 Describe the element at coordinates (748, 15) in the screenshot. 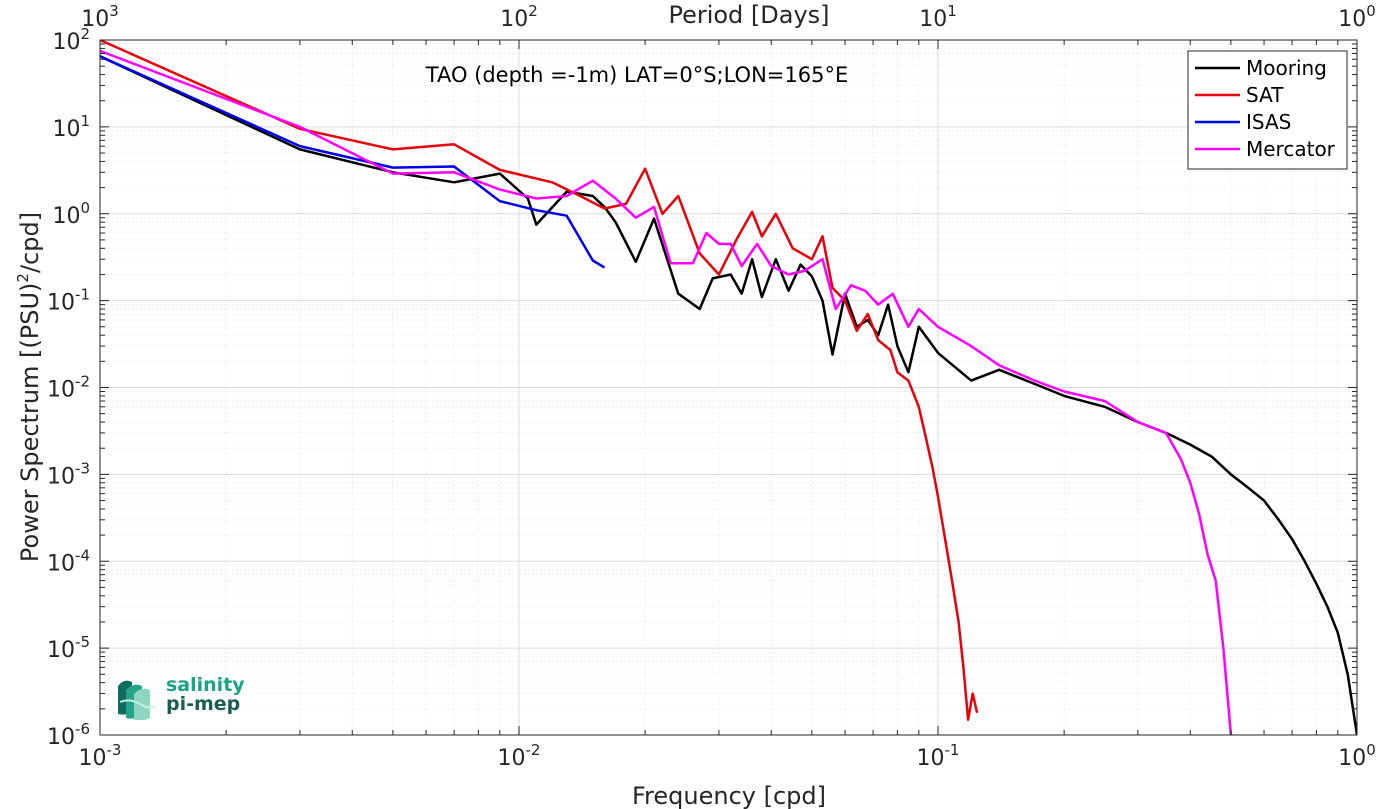

I see `top-axis-label: Period [Days]` at that location.